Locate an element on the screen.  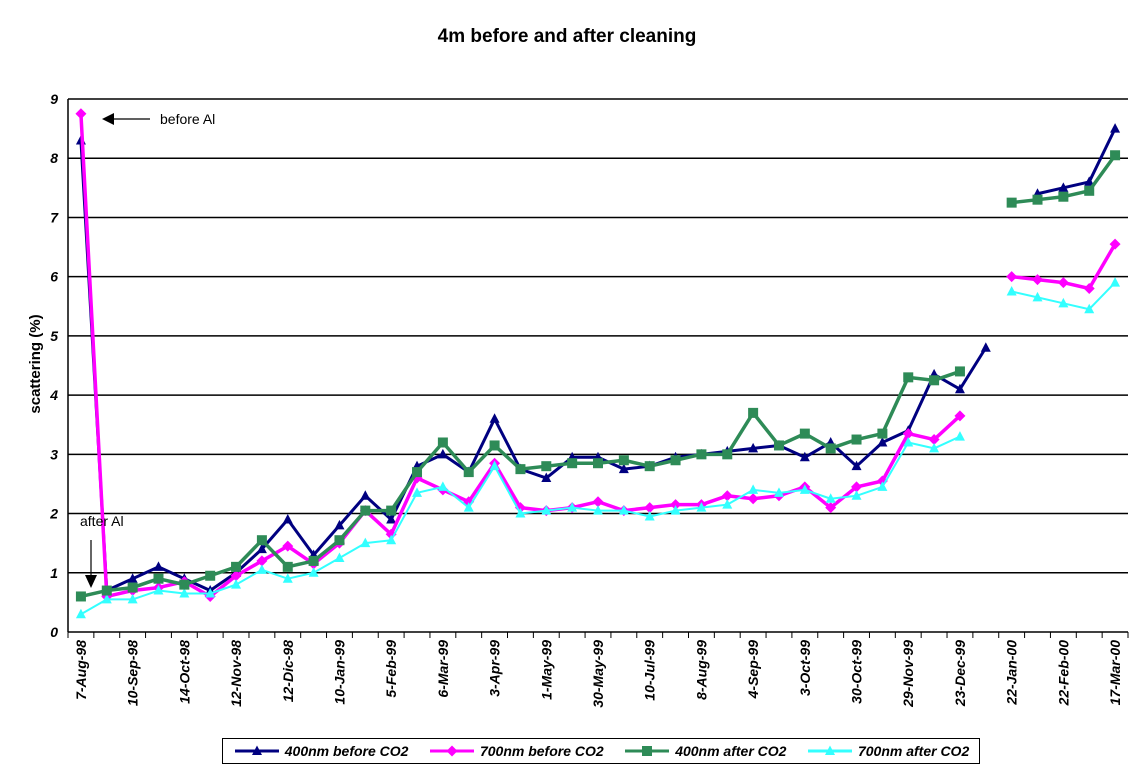
x-tick-label: 7-Aug-98 is located at coordinates (81, 670).